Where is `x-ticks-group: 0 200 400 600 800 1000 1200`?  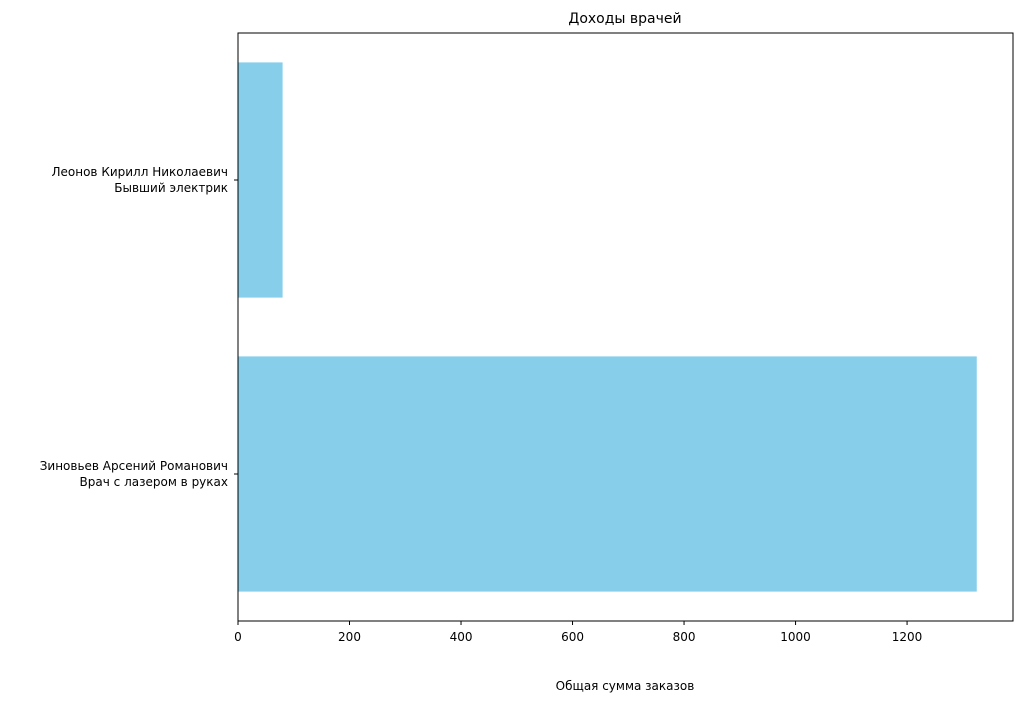
x-ticks-group: 0 200 400 600 800 1000 1200 is located at coordinates (578, 632).